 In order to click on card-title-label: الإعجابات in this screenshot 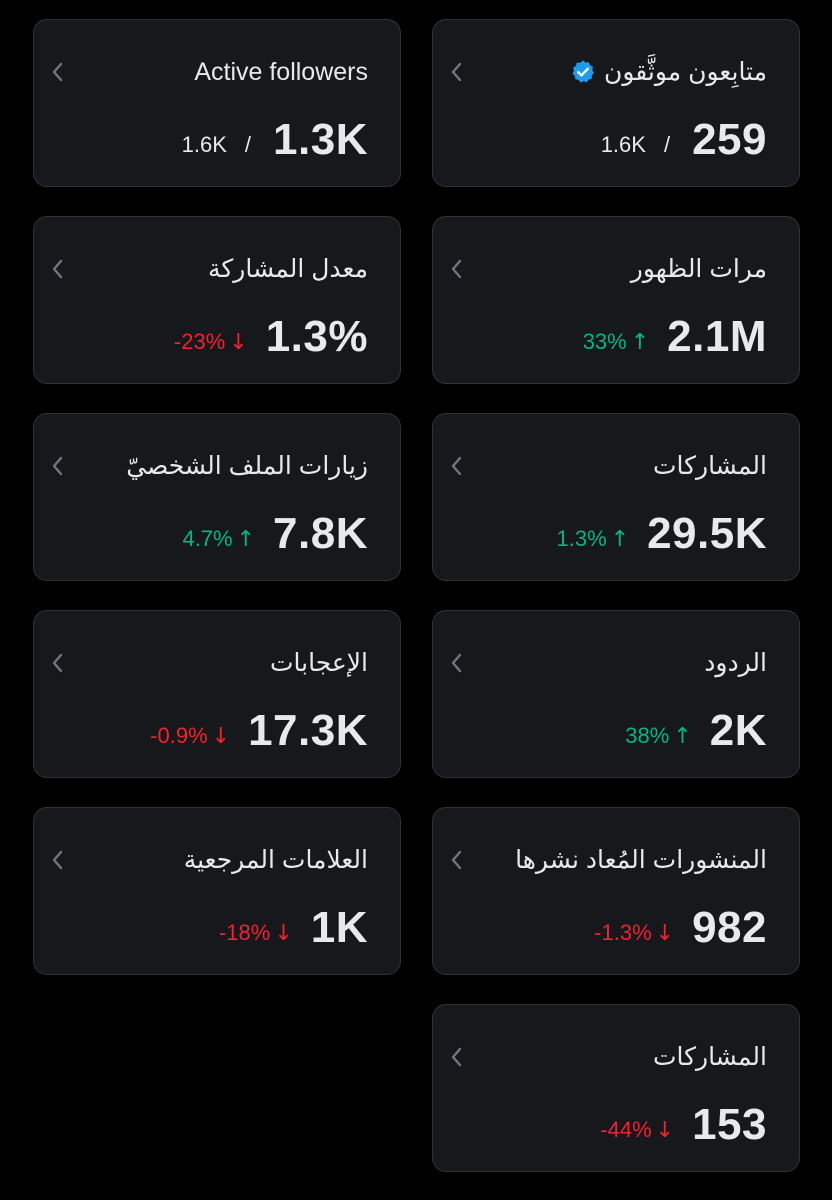, I will do `click(319, 663)`.